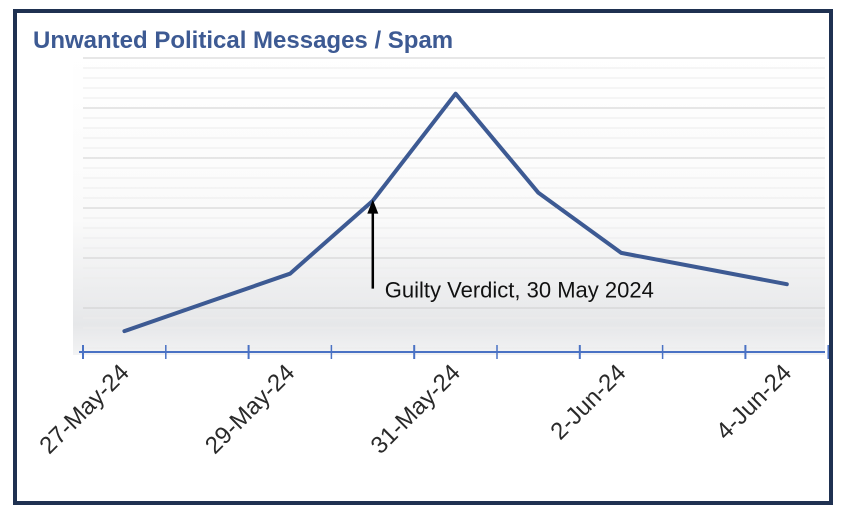 Image resolution: width=848 pixels, height=516 pixels. I want to click on x-tick-label: 2-Jun-24, so click(588, 402).